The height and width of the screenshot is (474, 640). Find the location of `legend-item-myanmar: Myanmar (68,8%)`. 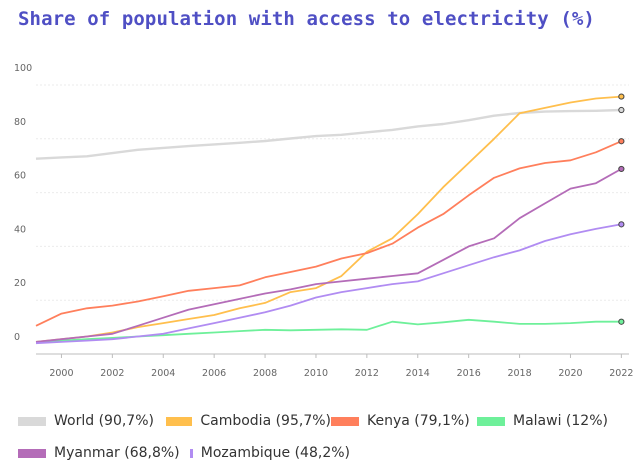

legend-item-myanmar: Myanmar (68,8%) is located at coordinates (104, 453).